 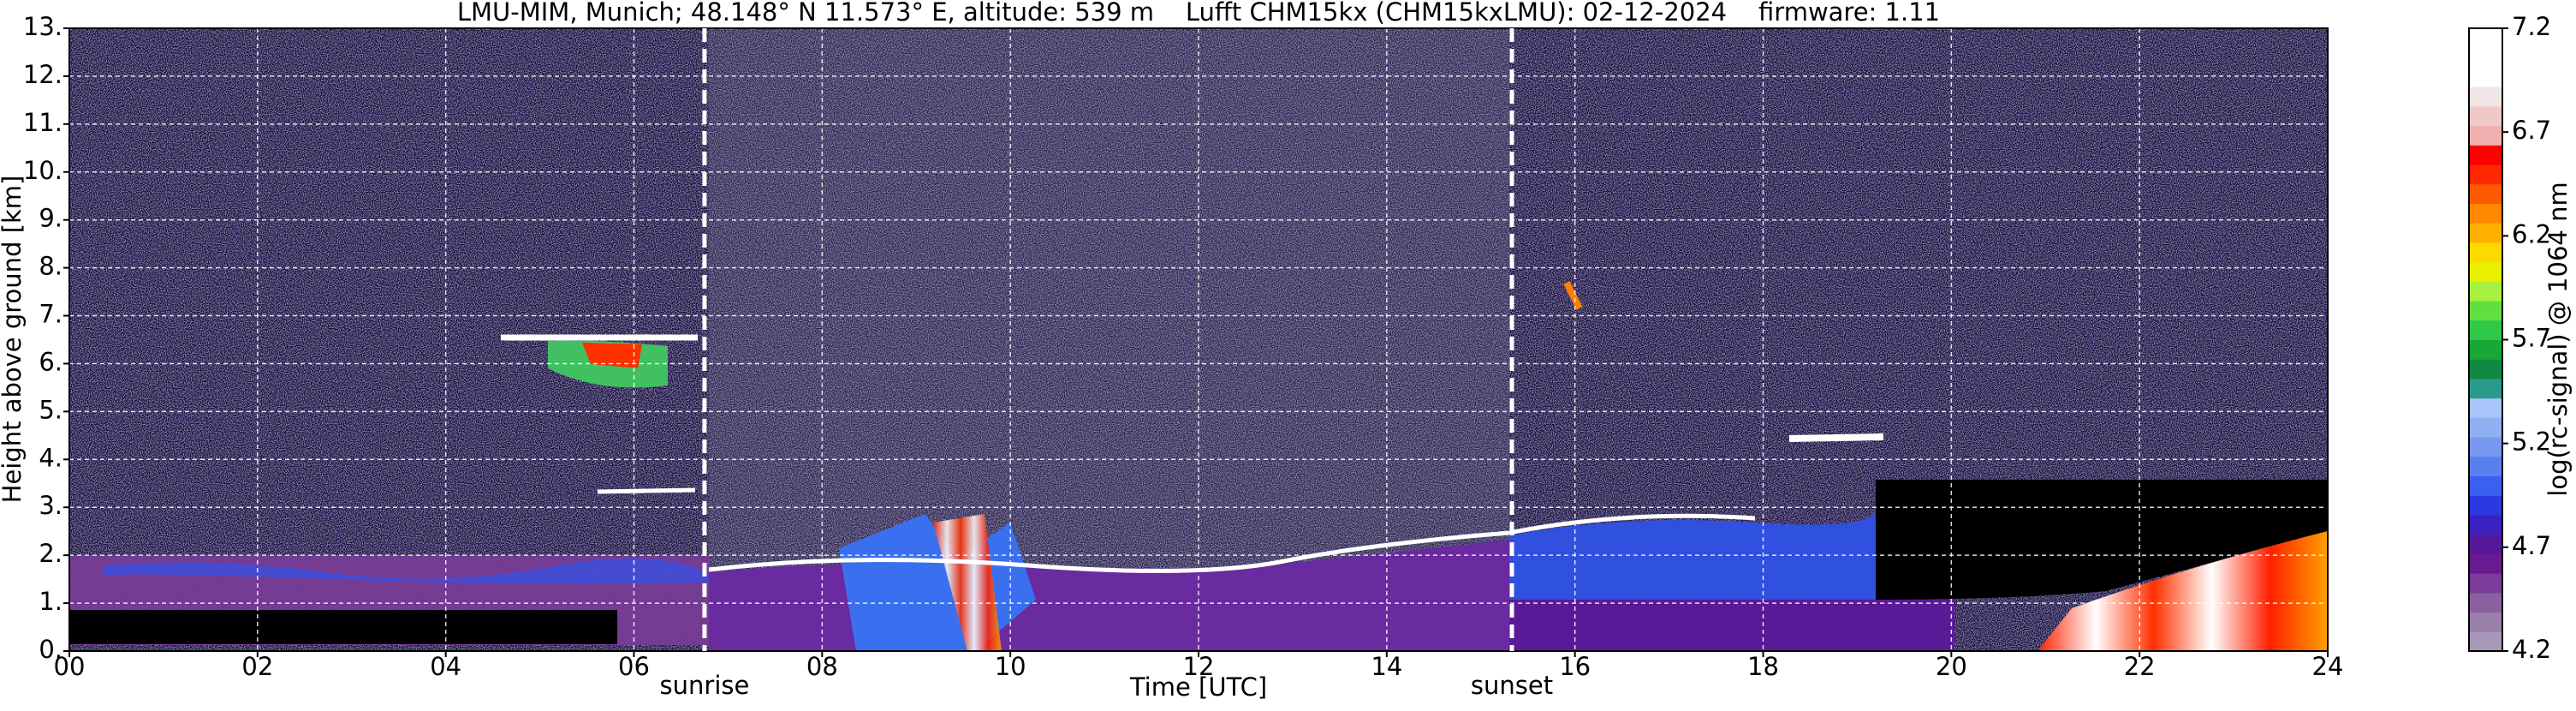 What do you see at coordinates (257, 666) in the screenshot?
I see `x-tick-label: 02` at bounding box center [257, 666].